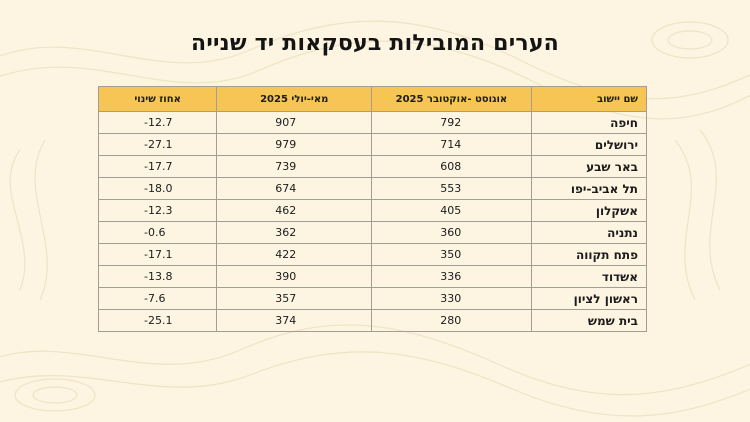  What do you see at coordinates (157, 122) in the screenshot?
I see `change-cell: -12.7` at bounding box center [157, 122].